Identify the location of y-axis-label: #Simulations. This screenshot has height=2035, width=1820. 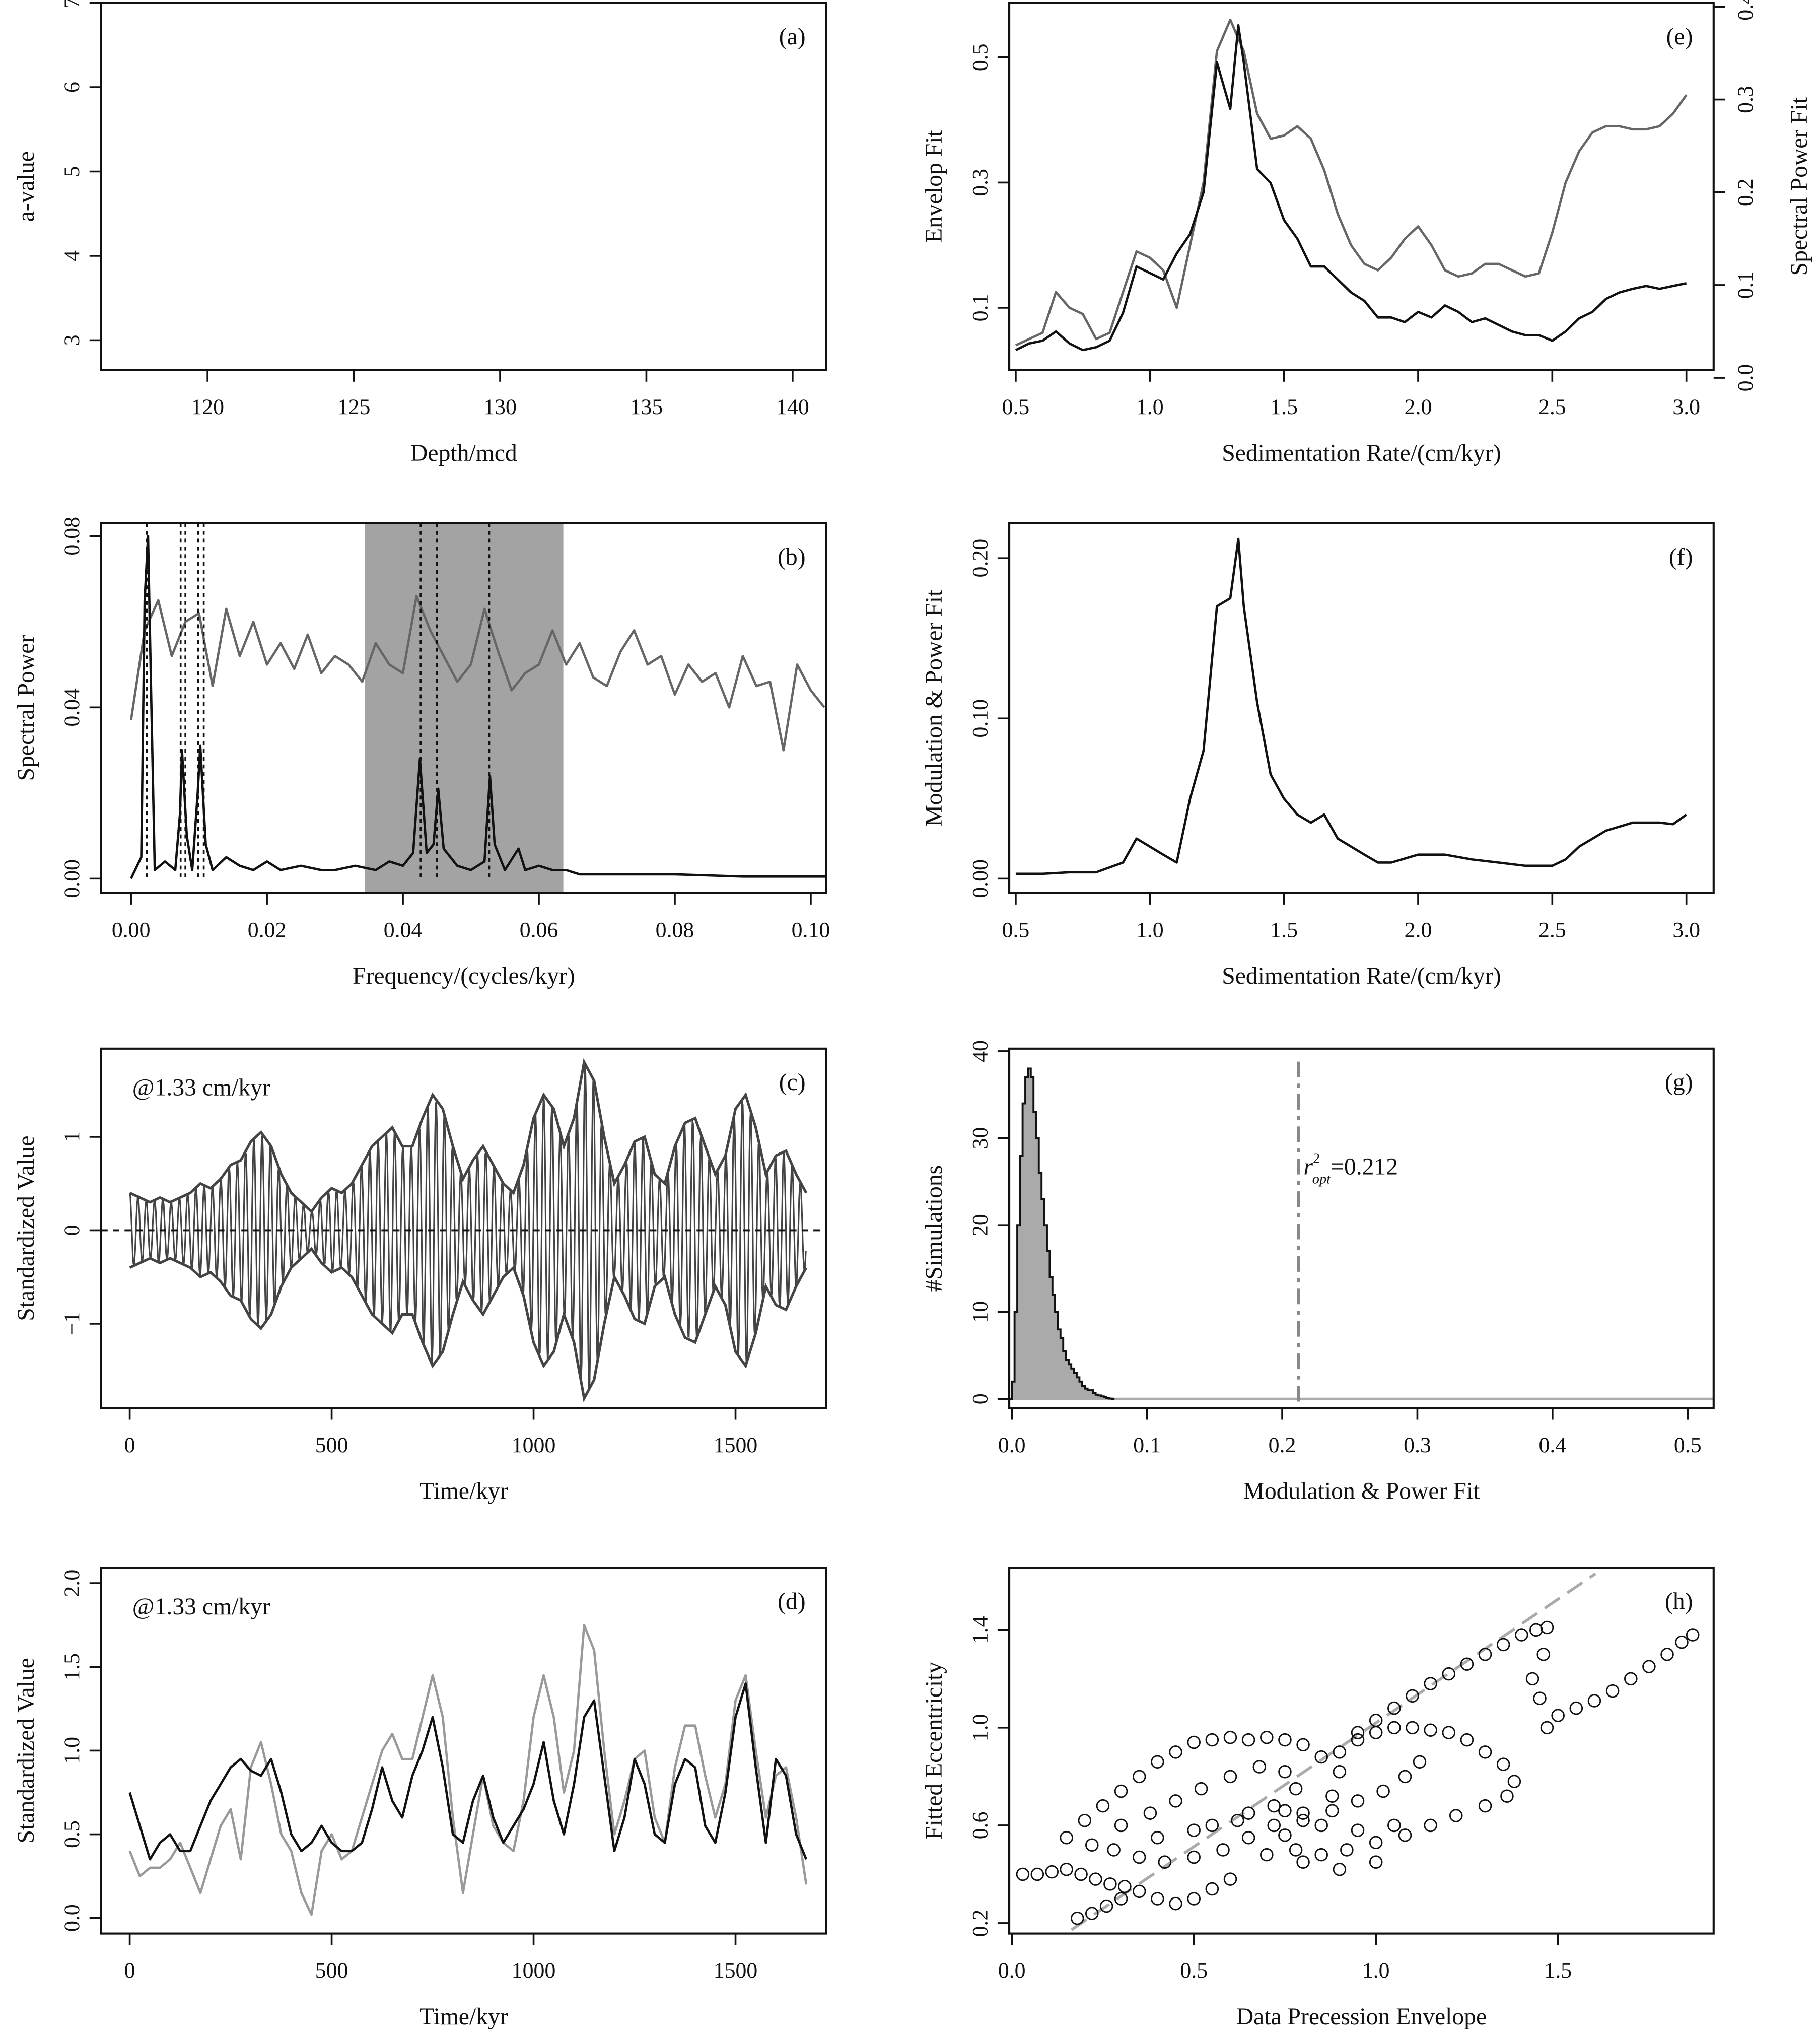
(934, 1228).